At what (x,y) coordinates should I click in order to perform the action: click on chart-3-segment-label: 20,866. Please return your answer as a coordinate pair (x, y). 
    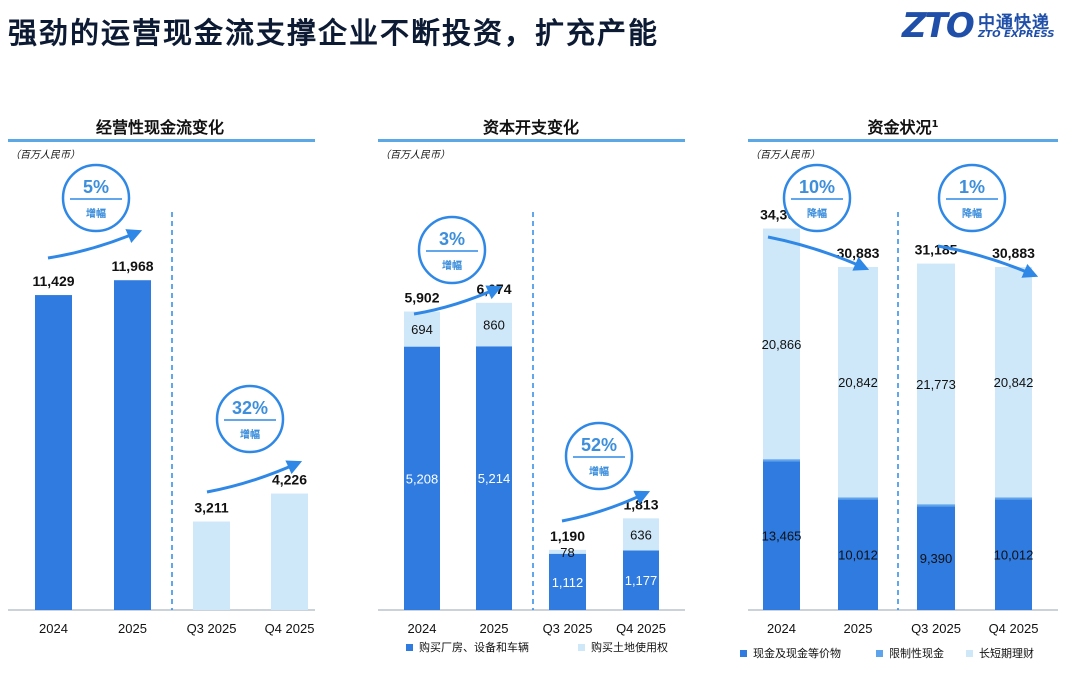
    Looking at the image, I should click on (782, 344).